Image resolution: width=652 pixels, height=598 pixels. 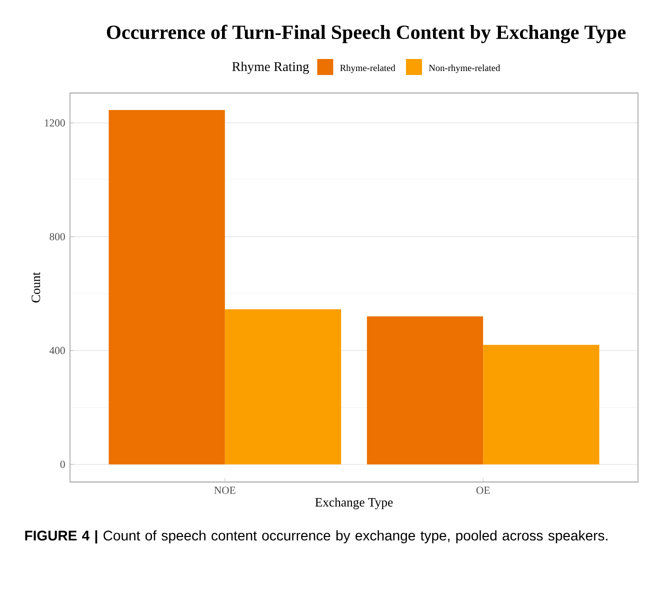 What do you see at coordinates (483, 490) in the screenshot?
I see `x-tick-label: OE` at bounding box center [483, 490].